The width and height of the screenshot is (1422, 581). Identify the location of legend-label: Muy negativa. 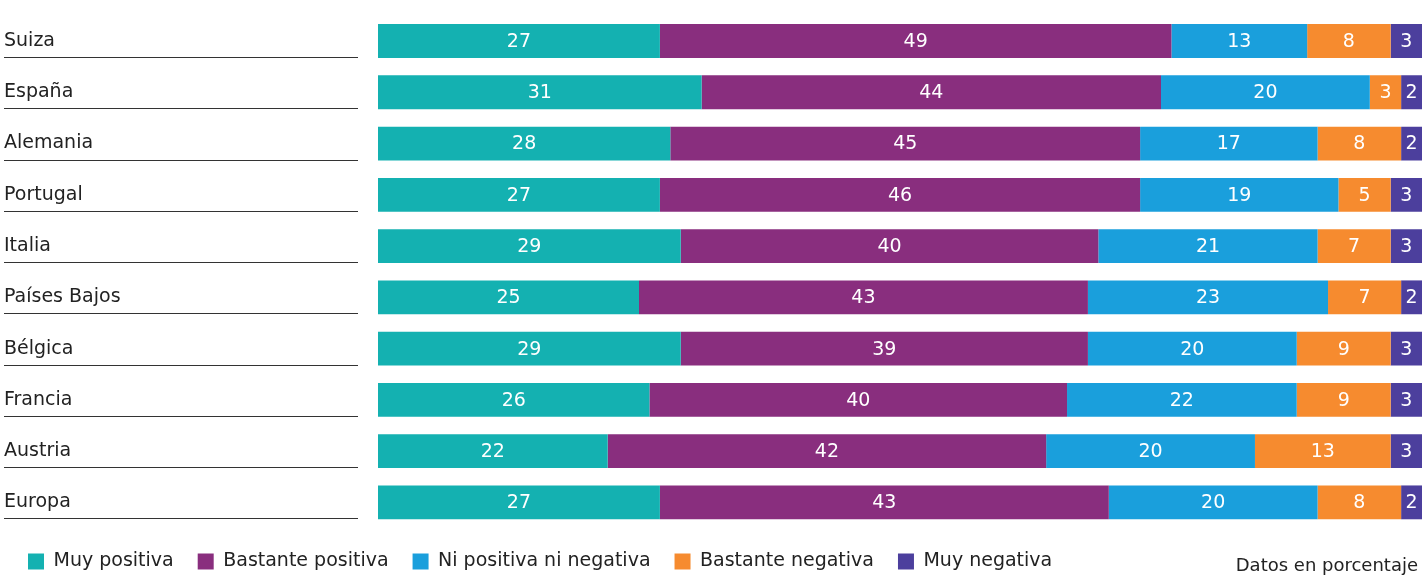
(988, 559).